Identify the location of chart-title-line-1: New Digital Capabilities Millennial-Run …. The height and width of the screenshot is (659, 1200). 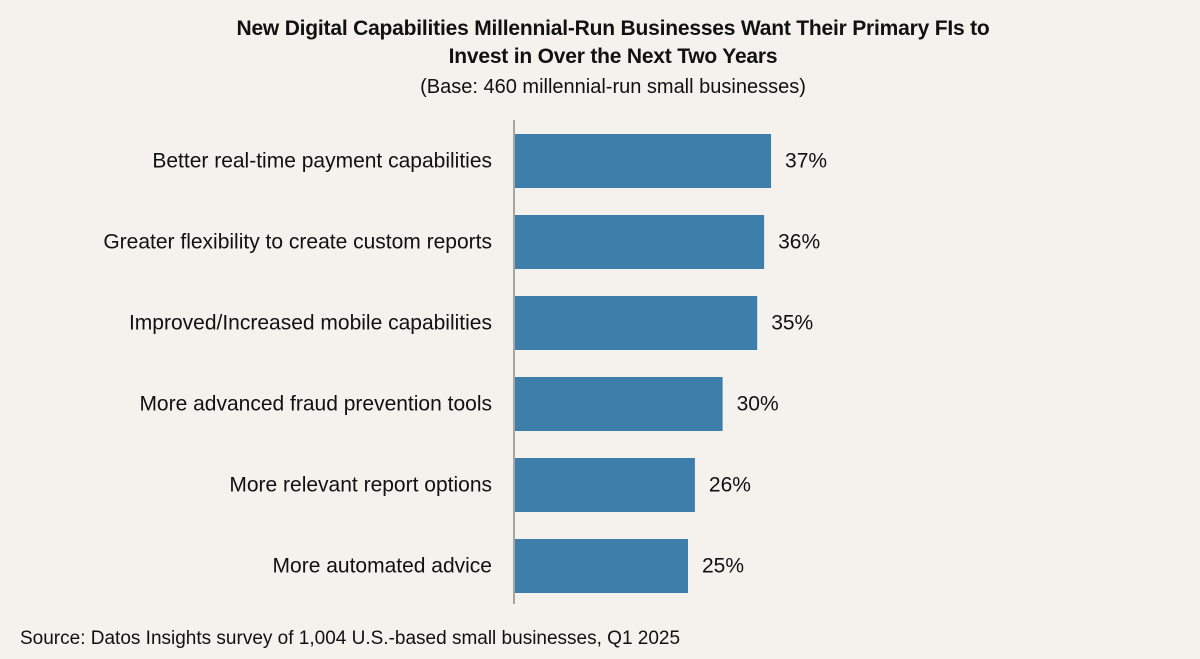
(613, 28).